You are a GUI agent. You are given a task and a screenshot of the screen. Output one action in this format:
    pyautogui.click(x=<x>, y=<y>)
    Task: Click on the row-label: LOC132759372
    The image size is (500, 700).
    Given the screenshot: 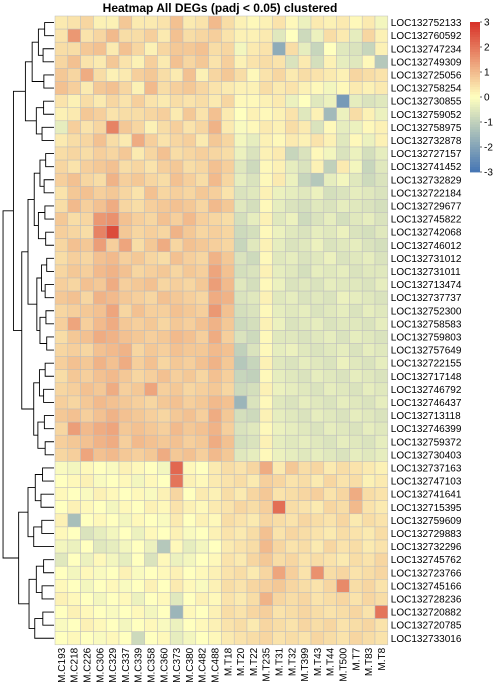 What is the action you would take?
    pyautogui.click(x=426, y=442)
    